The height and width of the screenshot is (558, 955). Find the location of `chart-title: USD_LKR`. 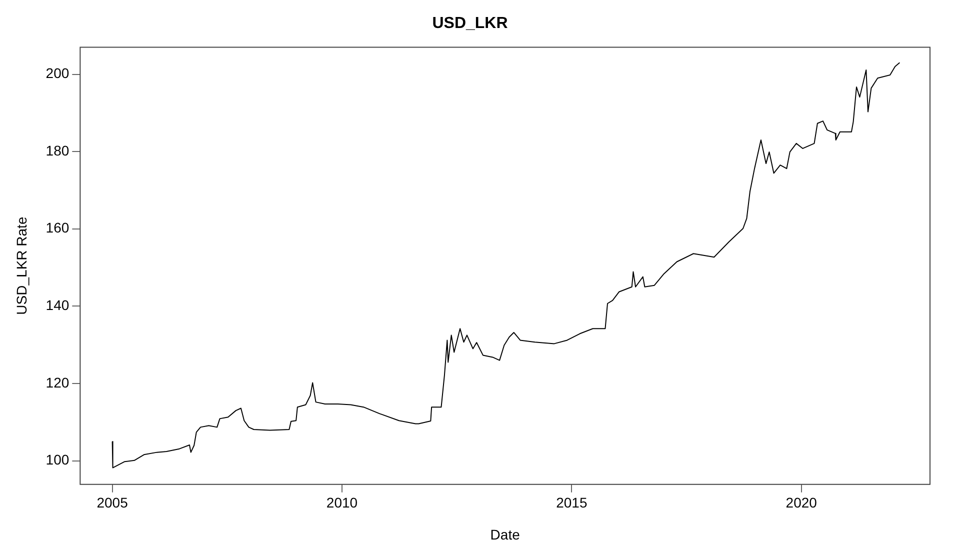

chart-title: USD_LKR is located at coordinates (470, 23).